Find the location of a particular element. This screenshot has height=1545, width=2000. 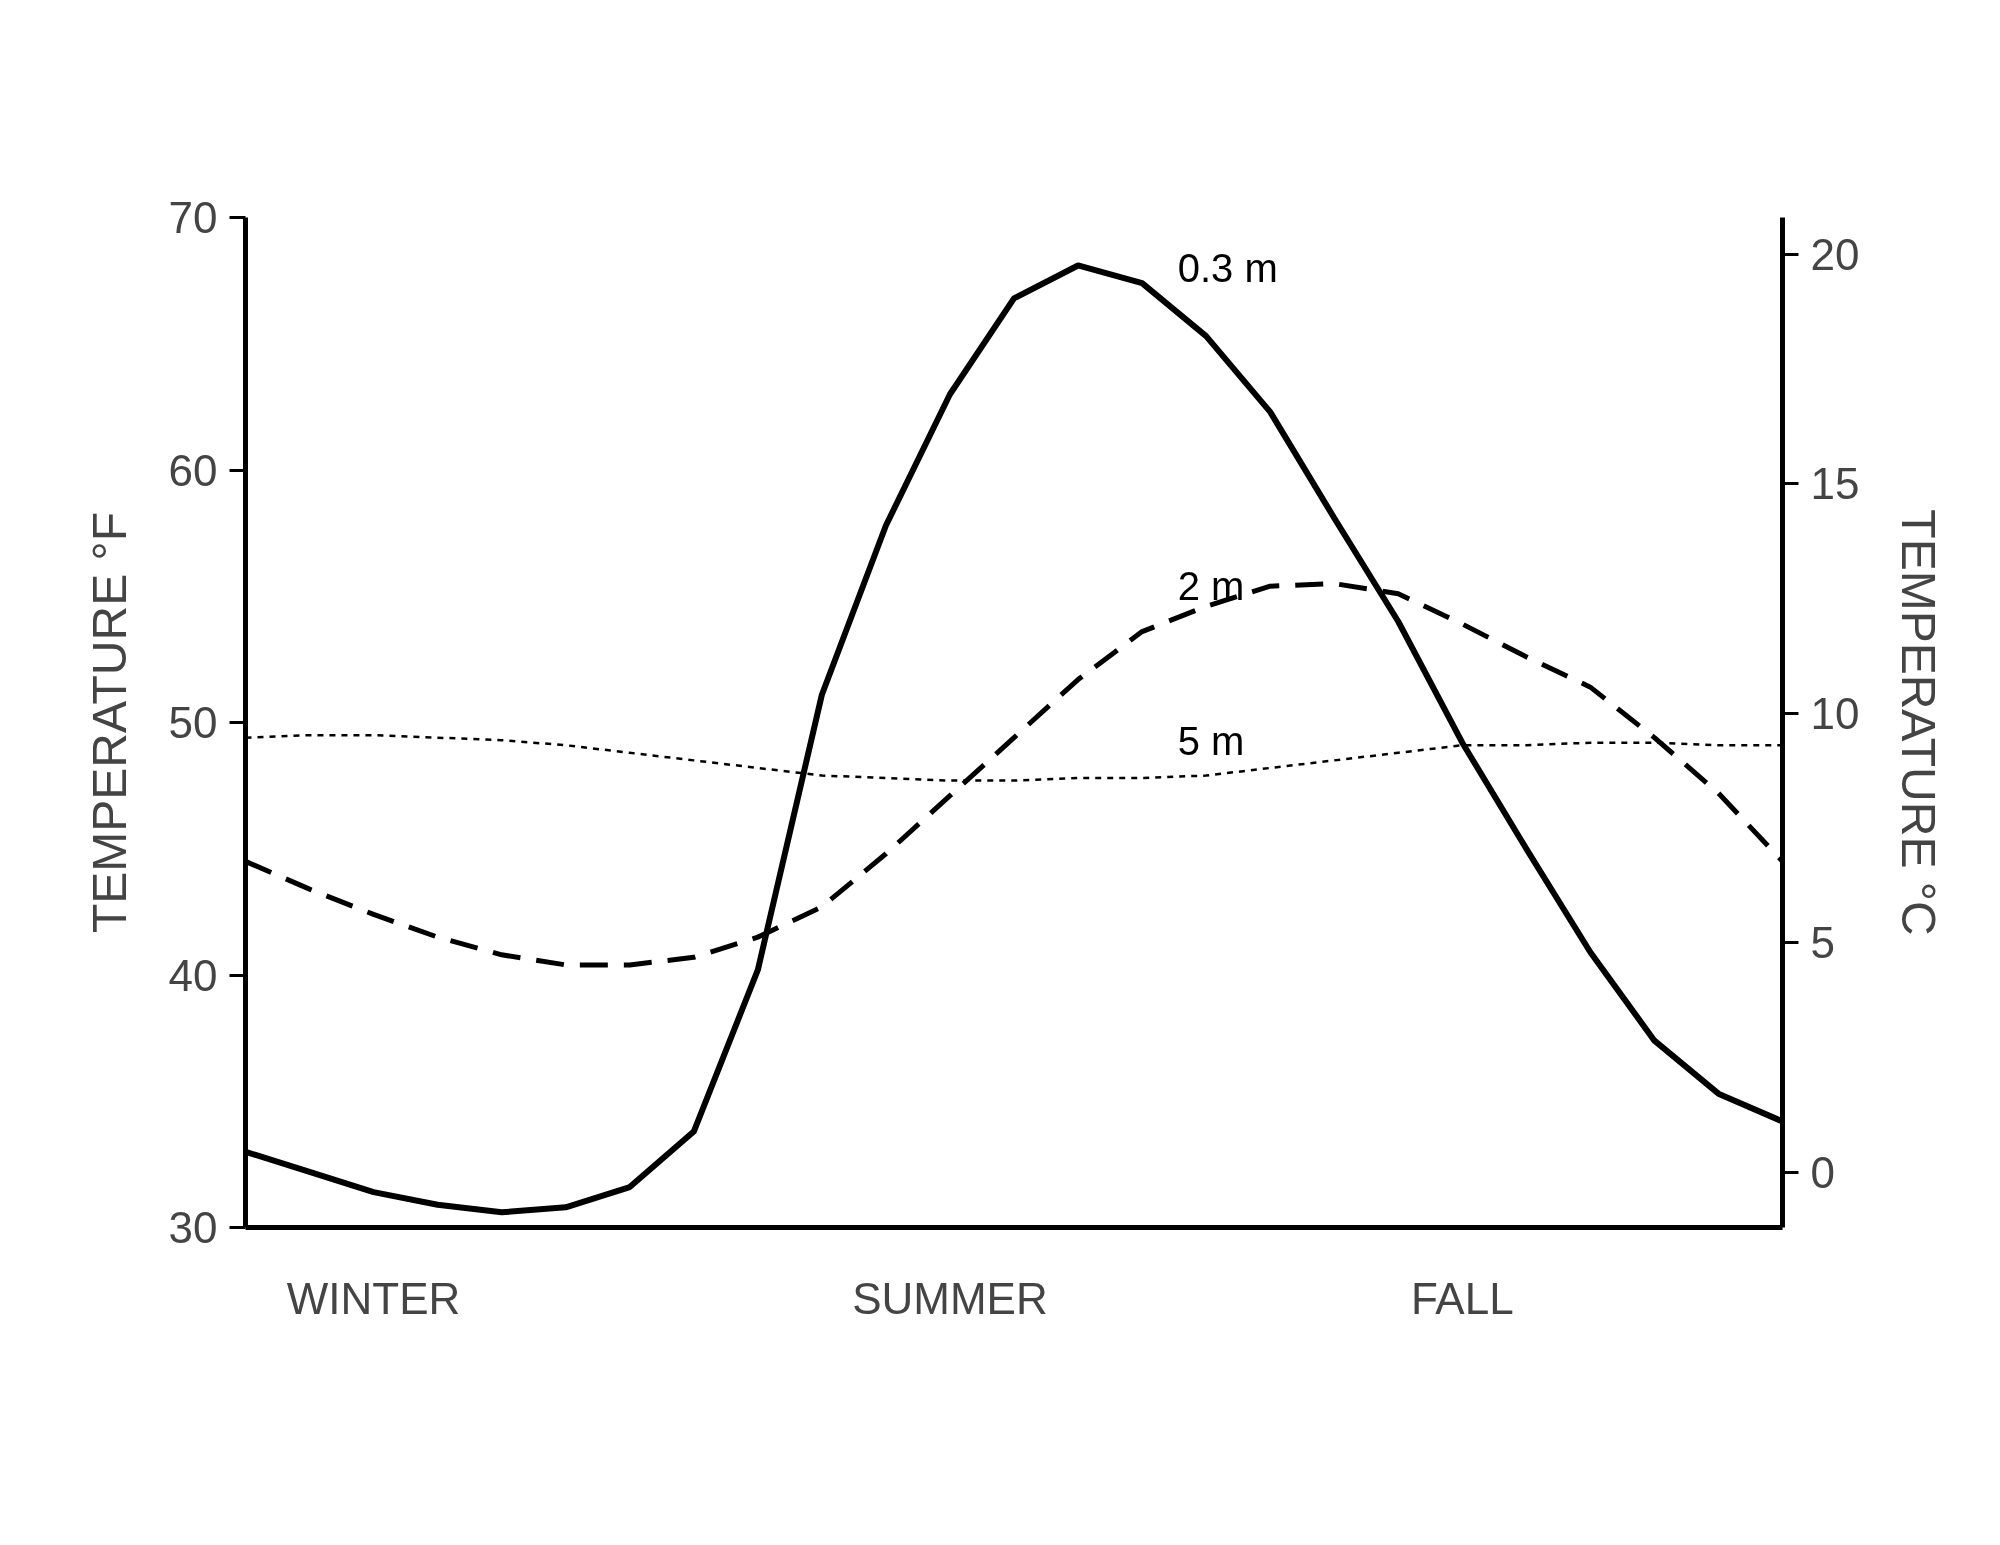

y2-tick-label: 5 is located at coordinates (1822, 943).